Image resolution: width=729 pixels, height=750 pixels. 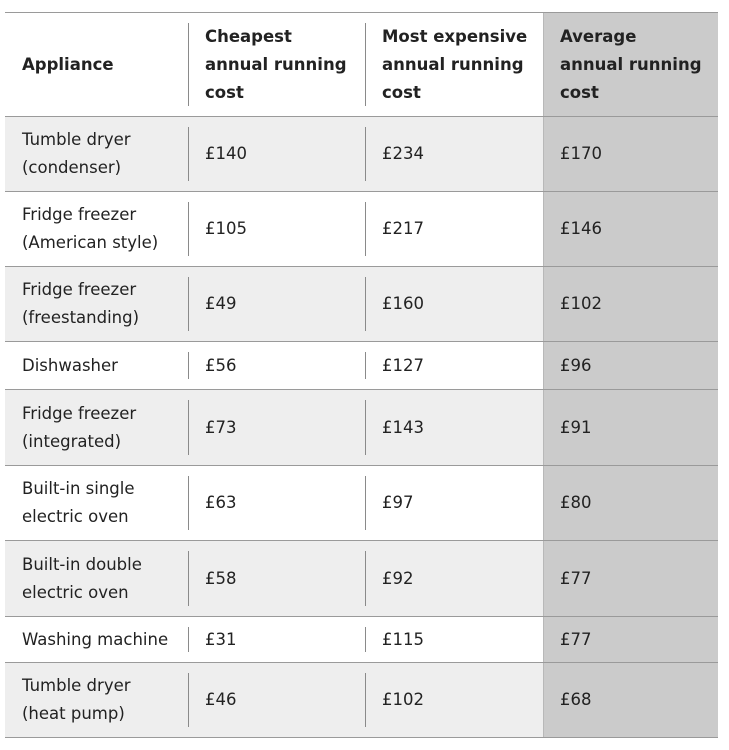 I want to click on table-row: Tumble dryer (heat pump) £46 £102 £68, so click(x=361, y=700).